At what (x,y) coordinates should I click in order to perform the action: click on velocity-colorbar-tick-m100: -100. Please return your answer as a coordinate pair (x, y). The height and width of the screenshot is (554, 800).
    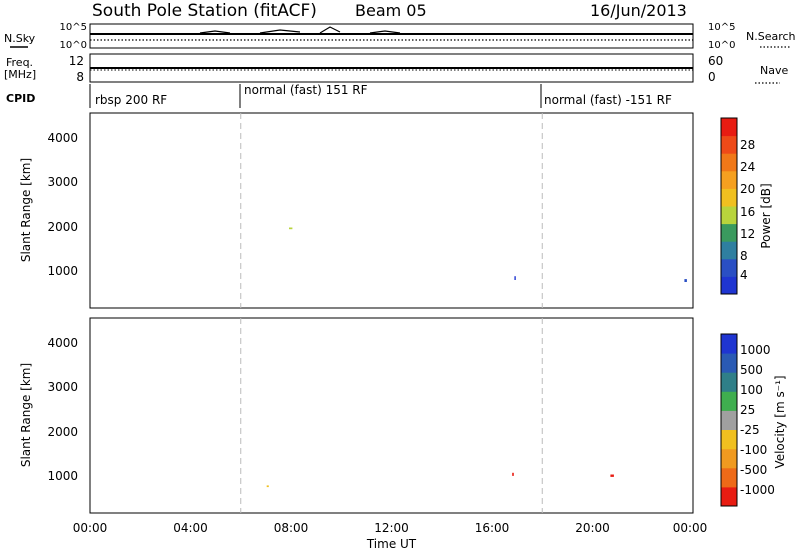
    Looking at the image, I should click on (753, 450).